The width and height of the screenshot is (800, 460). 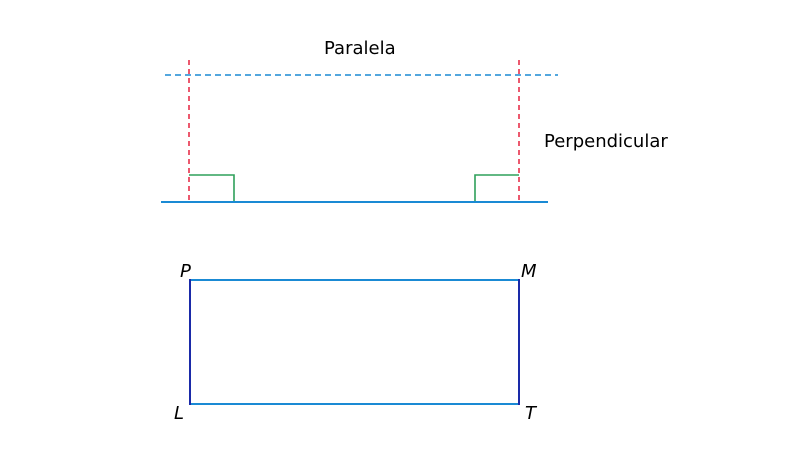 I want to click on vertex-label-p: P, so click(x=185, y=271).